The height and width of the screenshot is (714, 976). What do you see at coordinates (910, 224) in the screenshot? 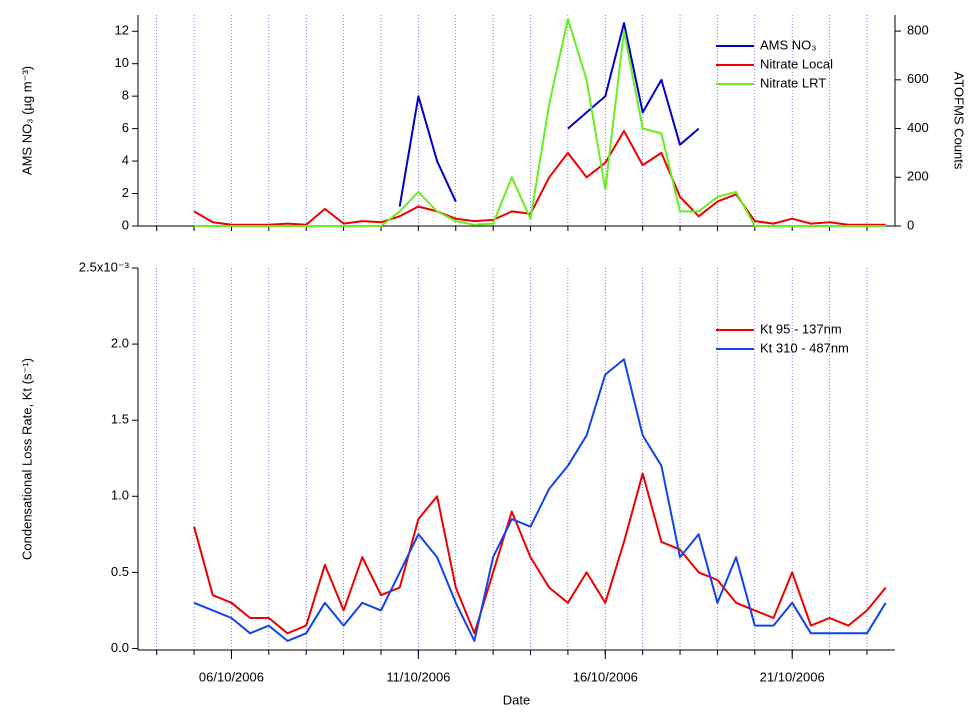
I see `y2-tick-label: 0` at bounding box center [910, 224].